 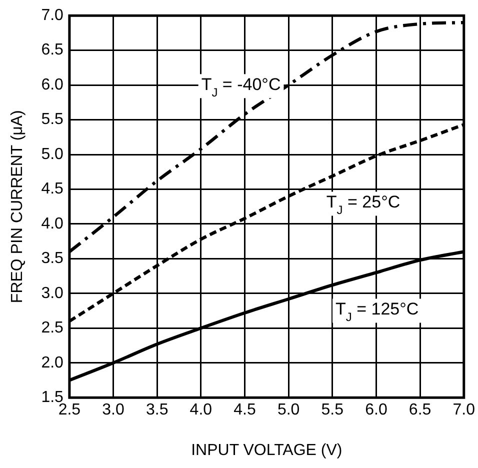 What do you see at coordinates (52, 189) in the screenshot?
I see `y-tick-label: 4.5` at bounding box center [52, 189].